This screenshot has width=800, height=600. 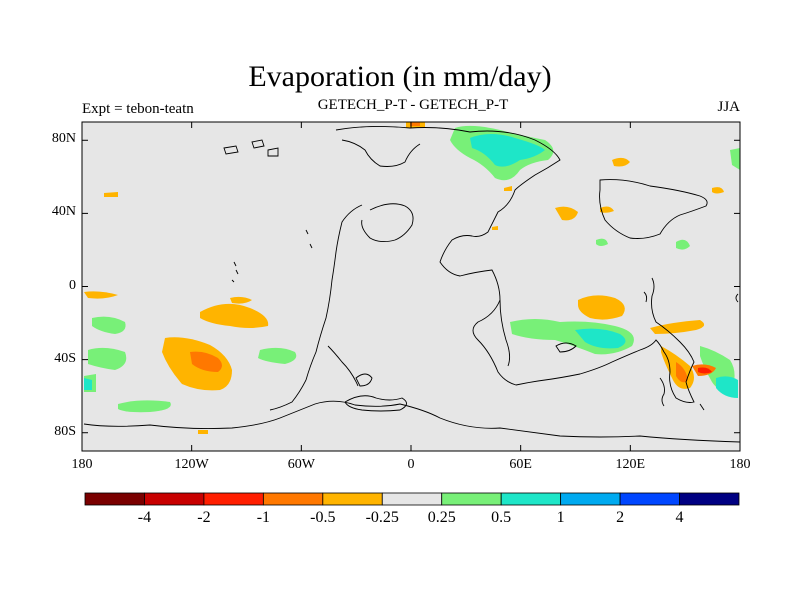 What do you see at coordinates (263, 517) in the screenshot?
I see `colorbar-label: -1` at bounding box center [263, 517].